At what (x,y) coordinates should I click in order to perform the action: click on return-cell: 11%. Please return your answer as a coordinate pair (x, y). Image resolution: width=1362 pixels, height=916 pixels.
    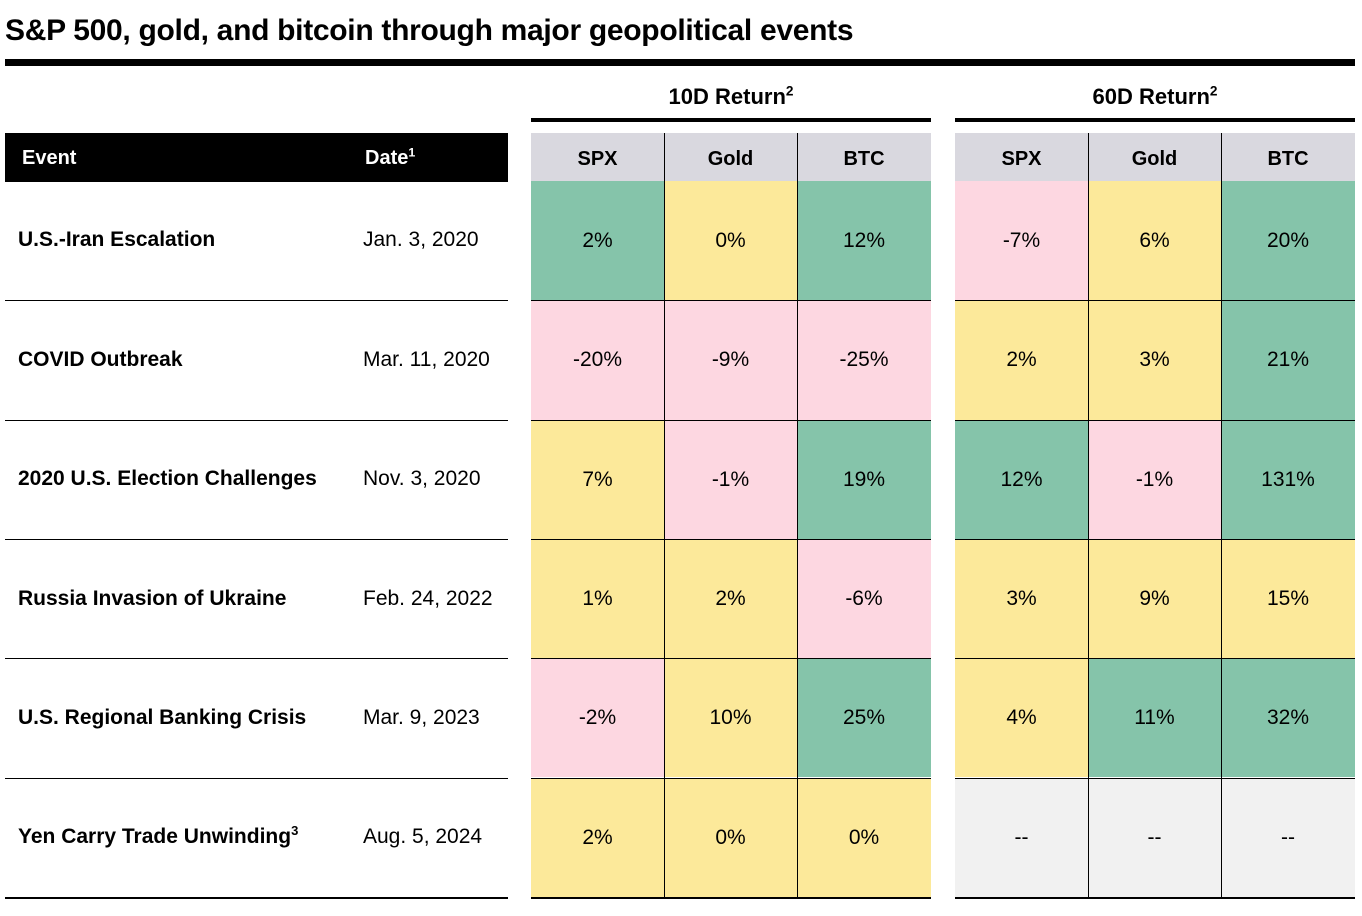
    Looking at the image, I should click on (1154, 718).